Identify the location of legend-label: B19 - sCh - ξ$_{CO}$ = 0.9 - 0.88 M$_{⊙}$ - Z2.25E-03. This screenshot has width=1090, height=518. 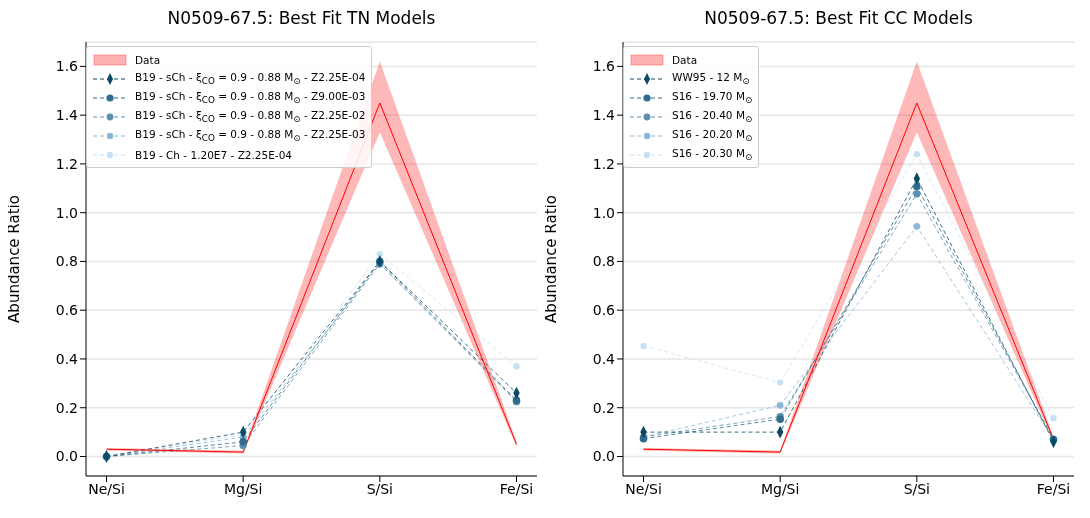
(250, 135).